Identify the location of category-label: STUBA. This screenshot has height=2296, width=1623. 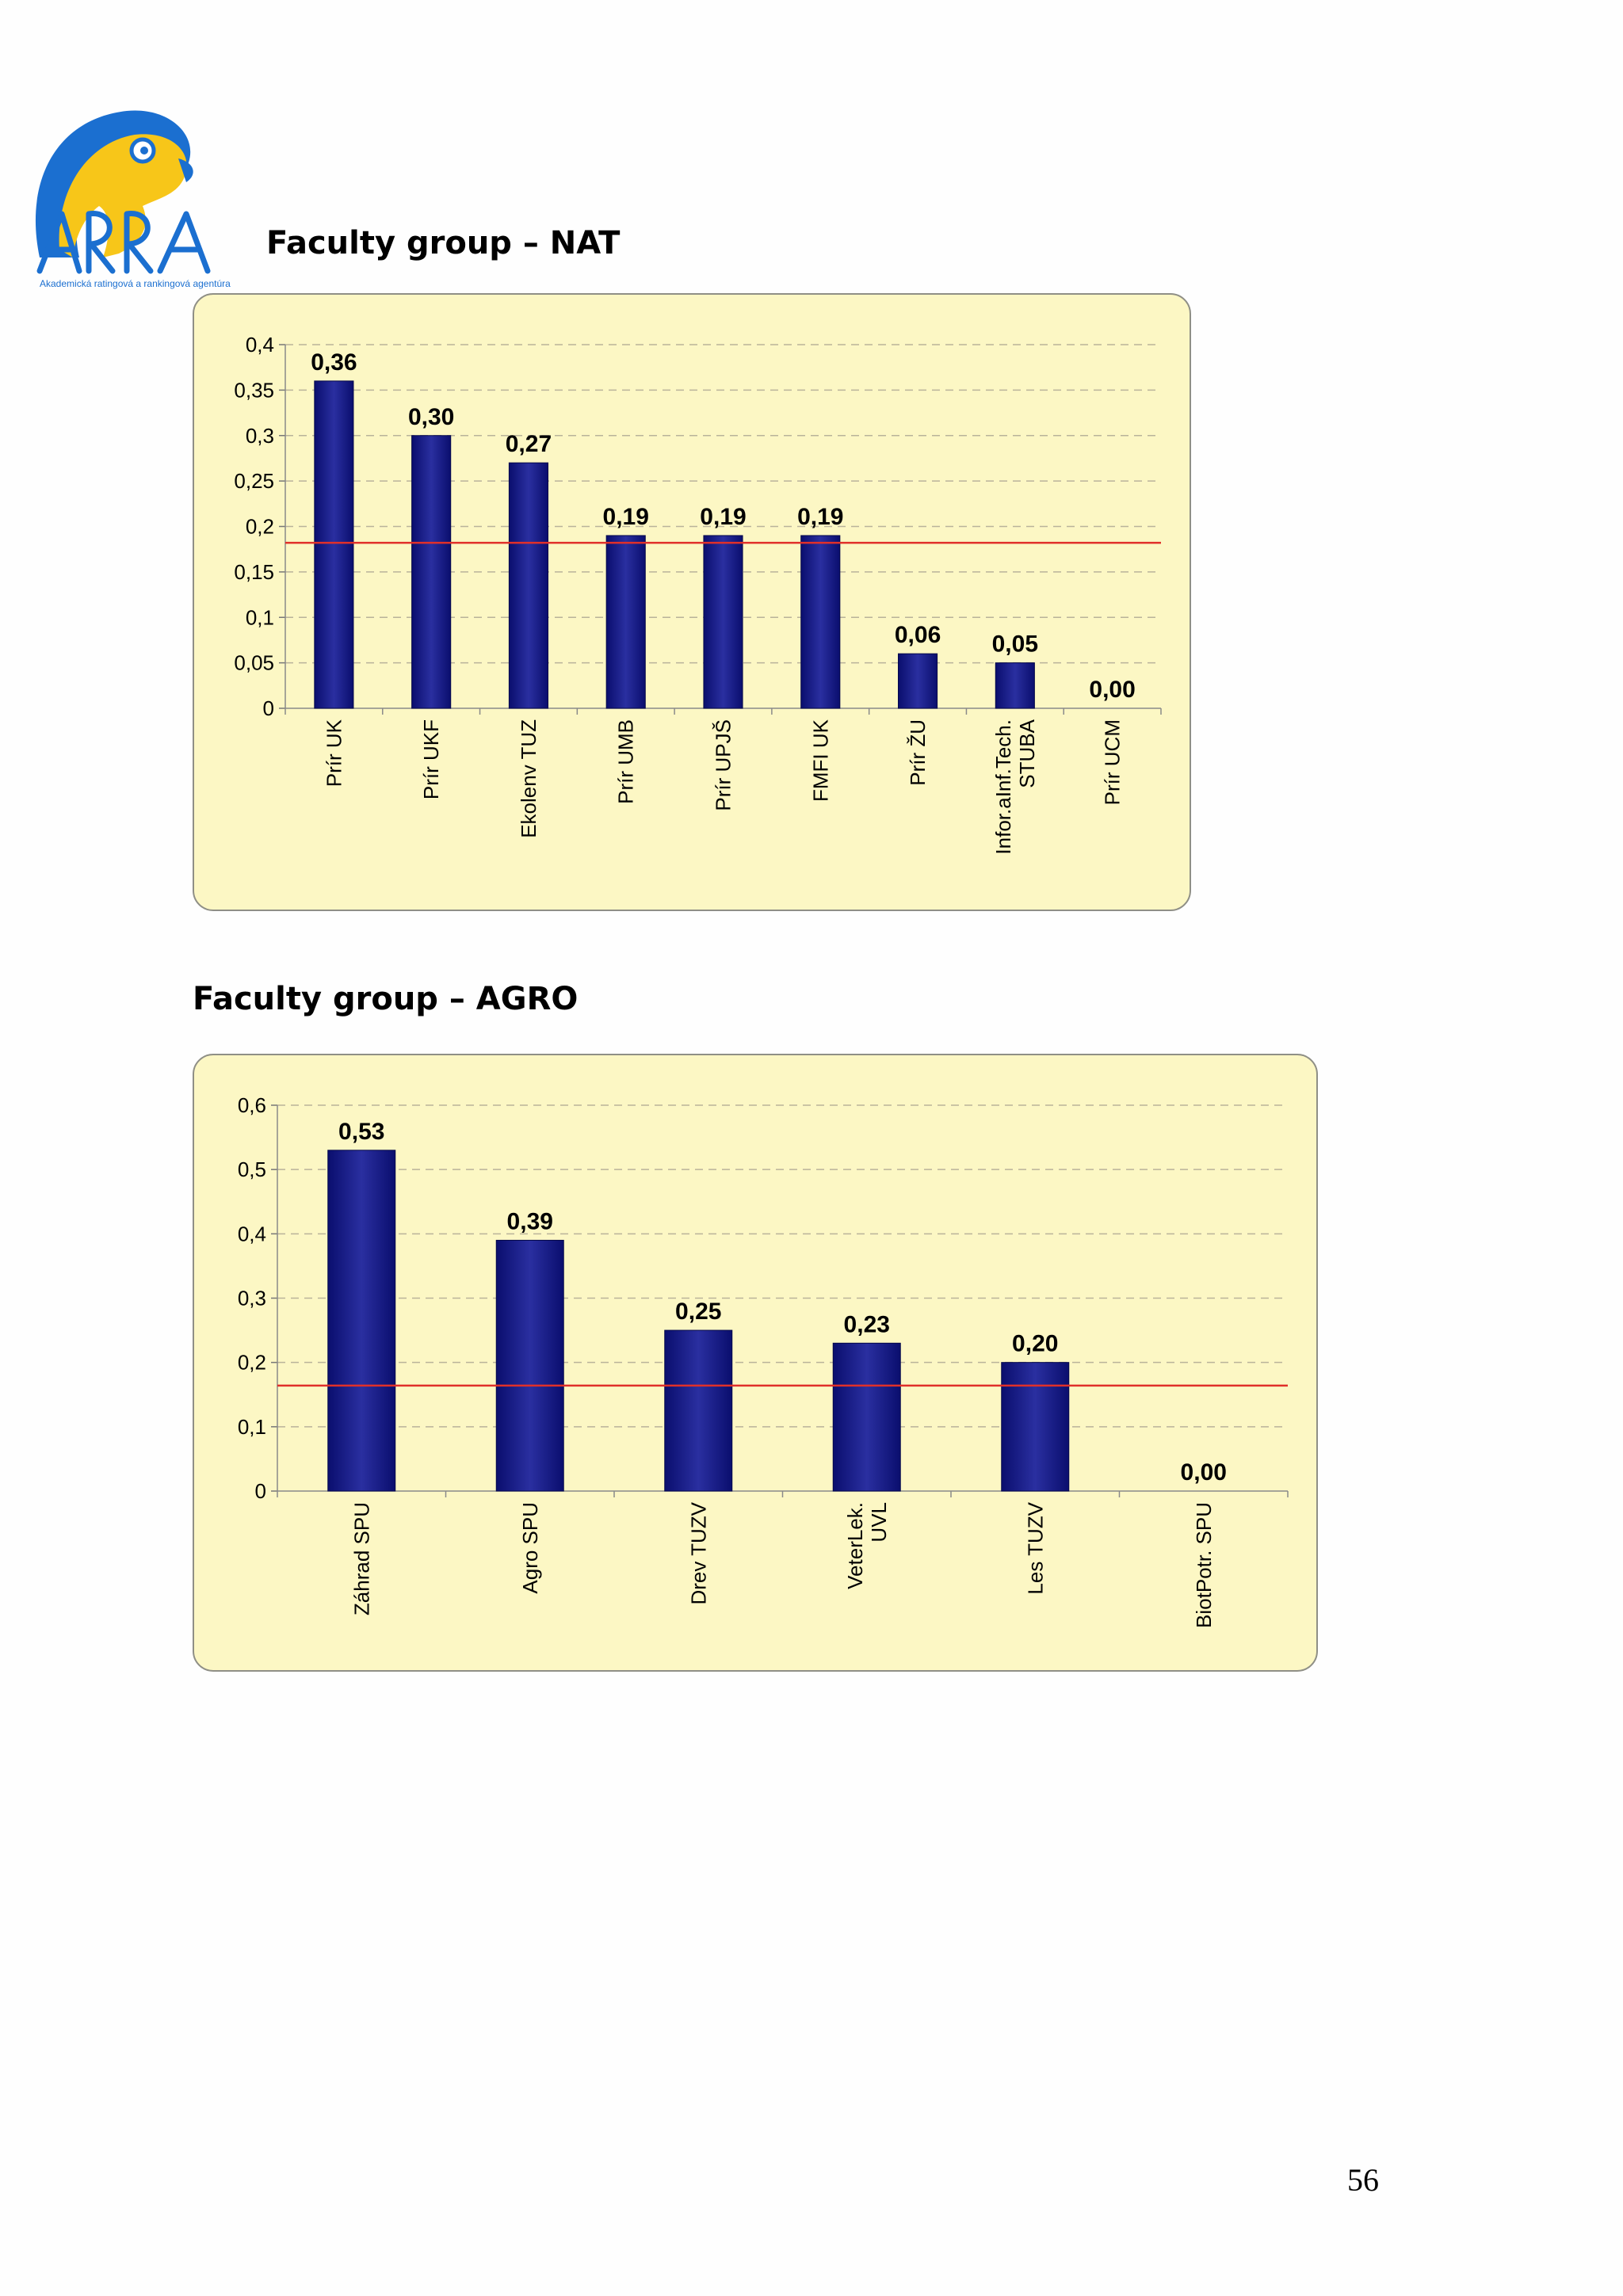
(1027, 753).